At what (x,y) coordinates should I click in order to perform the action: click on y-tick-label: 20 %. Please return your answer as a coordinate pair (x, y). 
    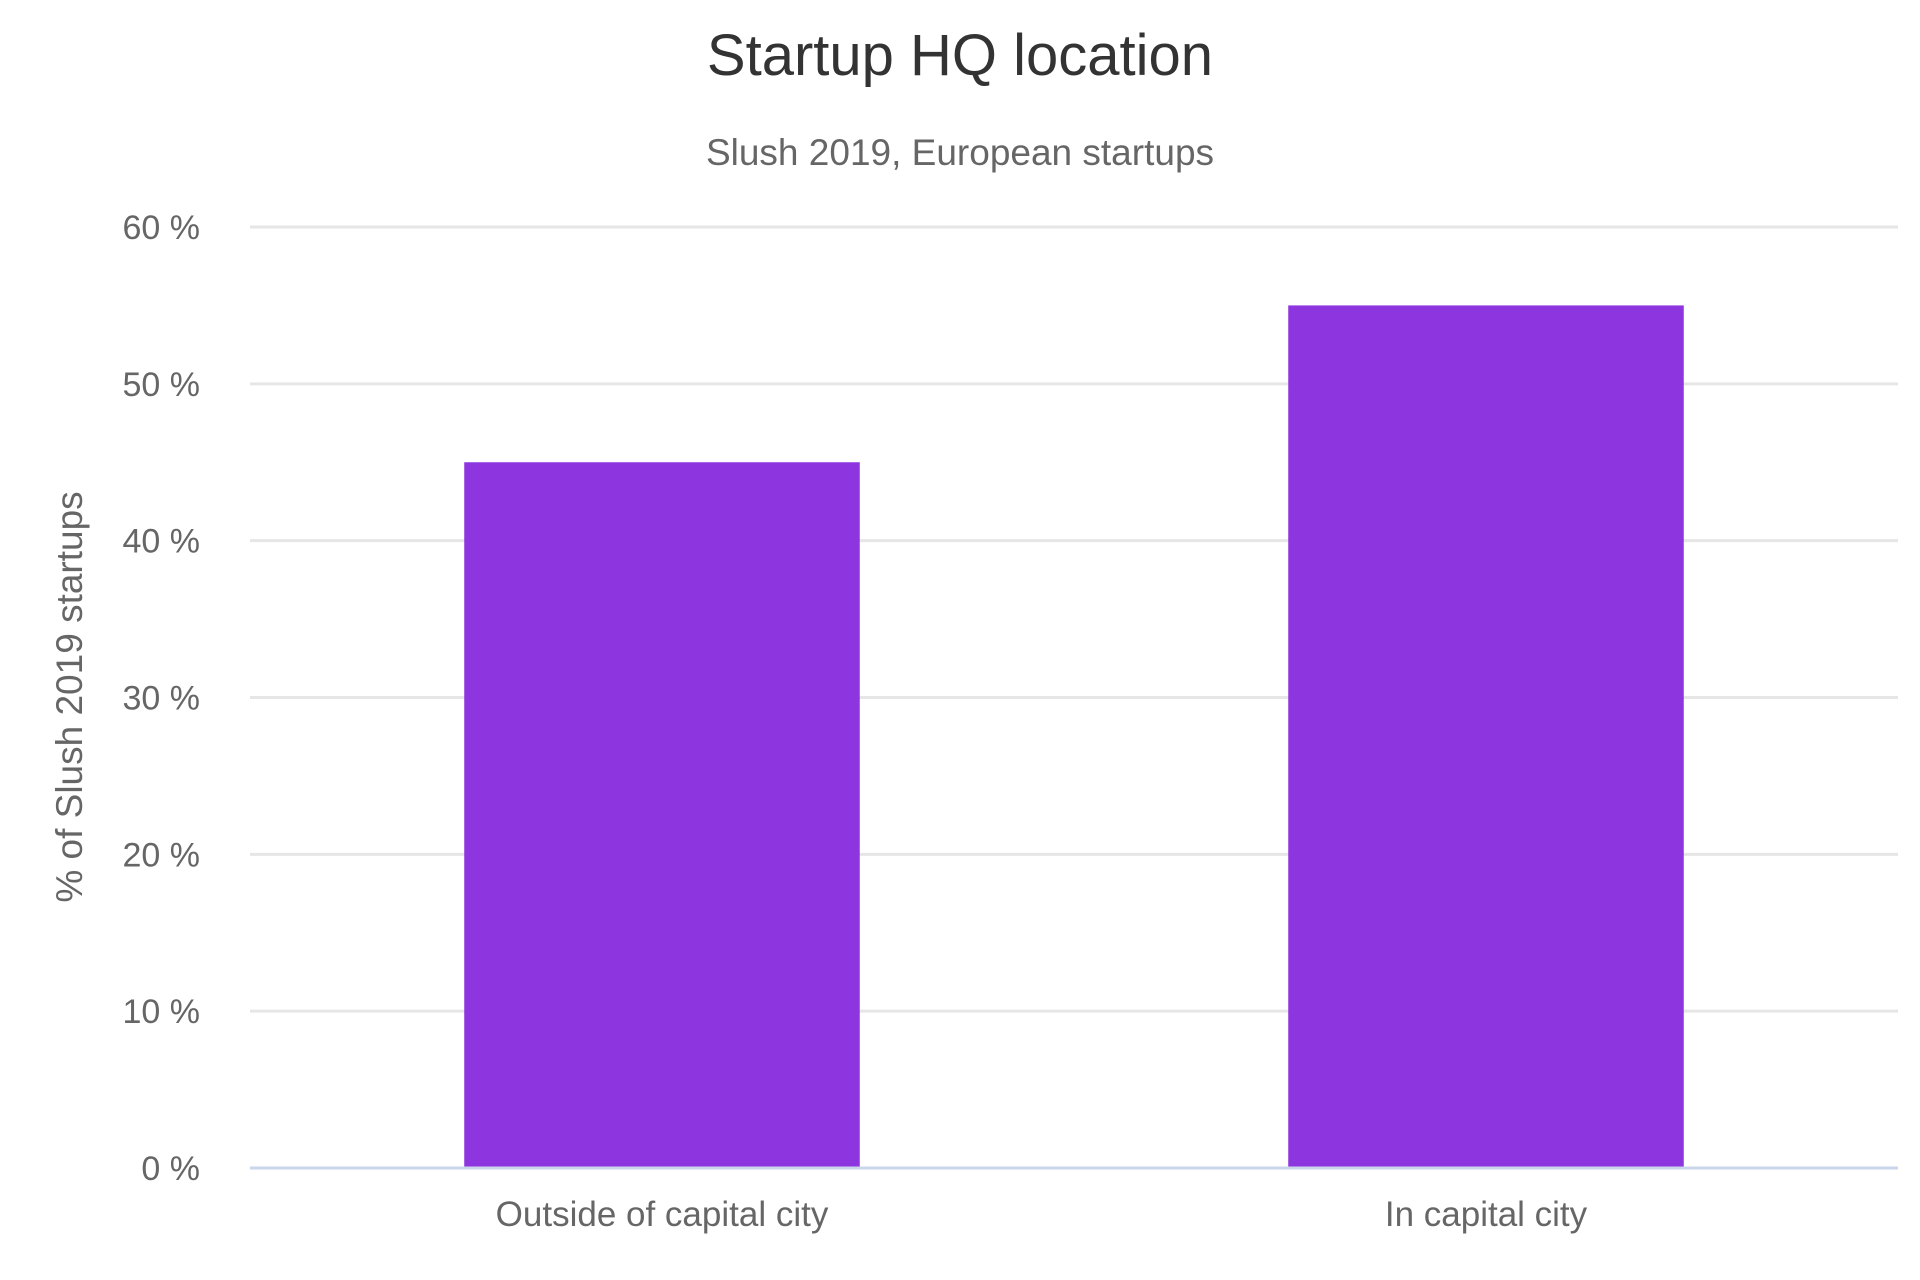
    Looking at the image, I should click on (162, 855).